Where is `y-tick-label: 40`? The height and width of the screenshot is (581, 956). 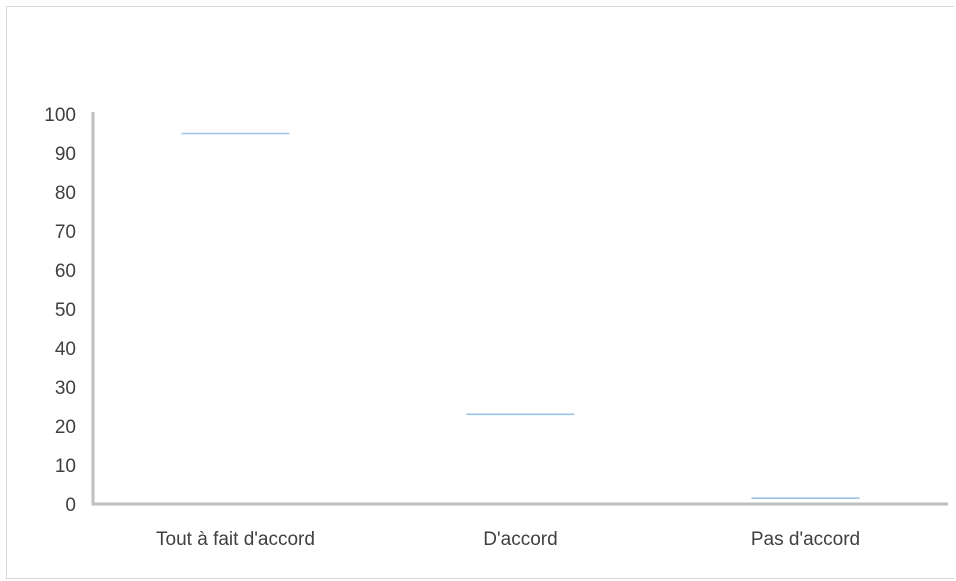 y-tick-label: 40 is located at coordinates (65, 349).